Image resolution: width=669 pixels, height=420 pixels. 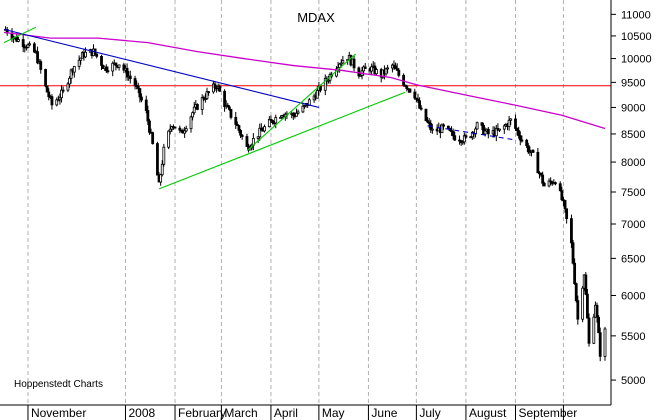 What do you see at coordinates (633, 83) in the screenshot?
I see `y-tick-label: 9500` at bounding box center [633, 83].